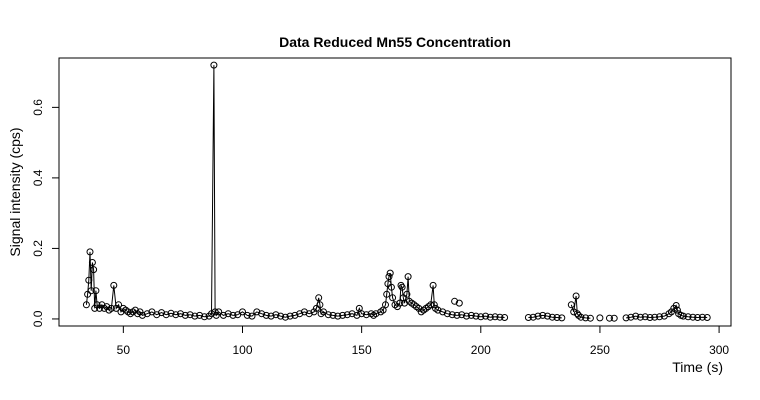 The image size is (760, 400). I want to click on chart-title: Data Reduced Mn55 Concentration, so click(395, 42).